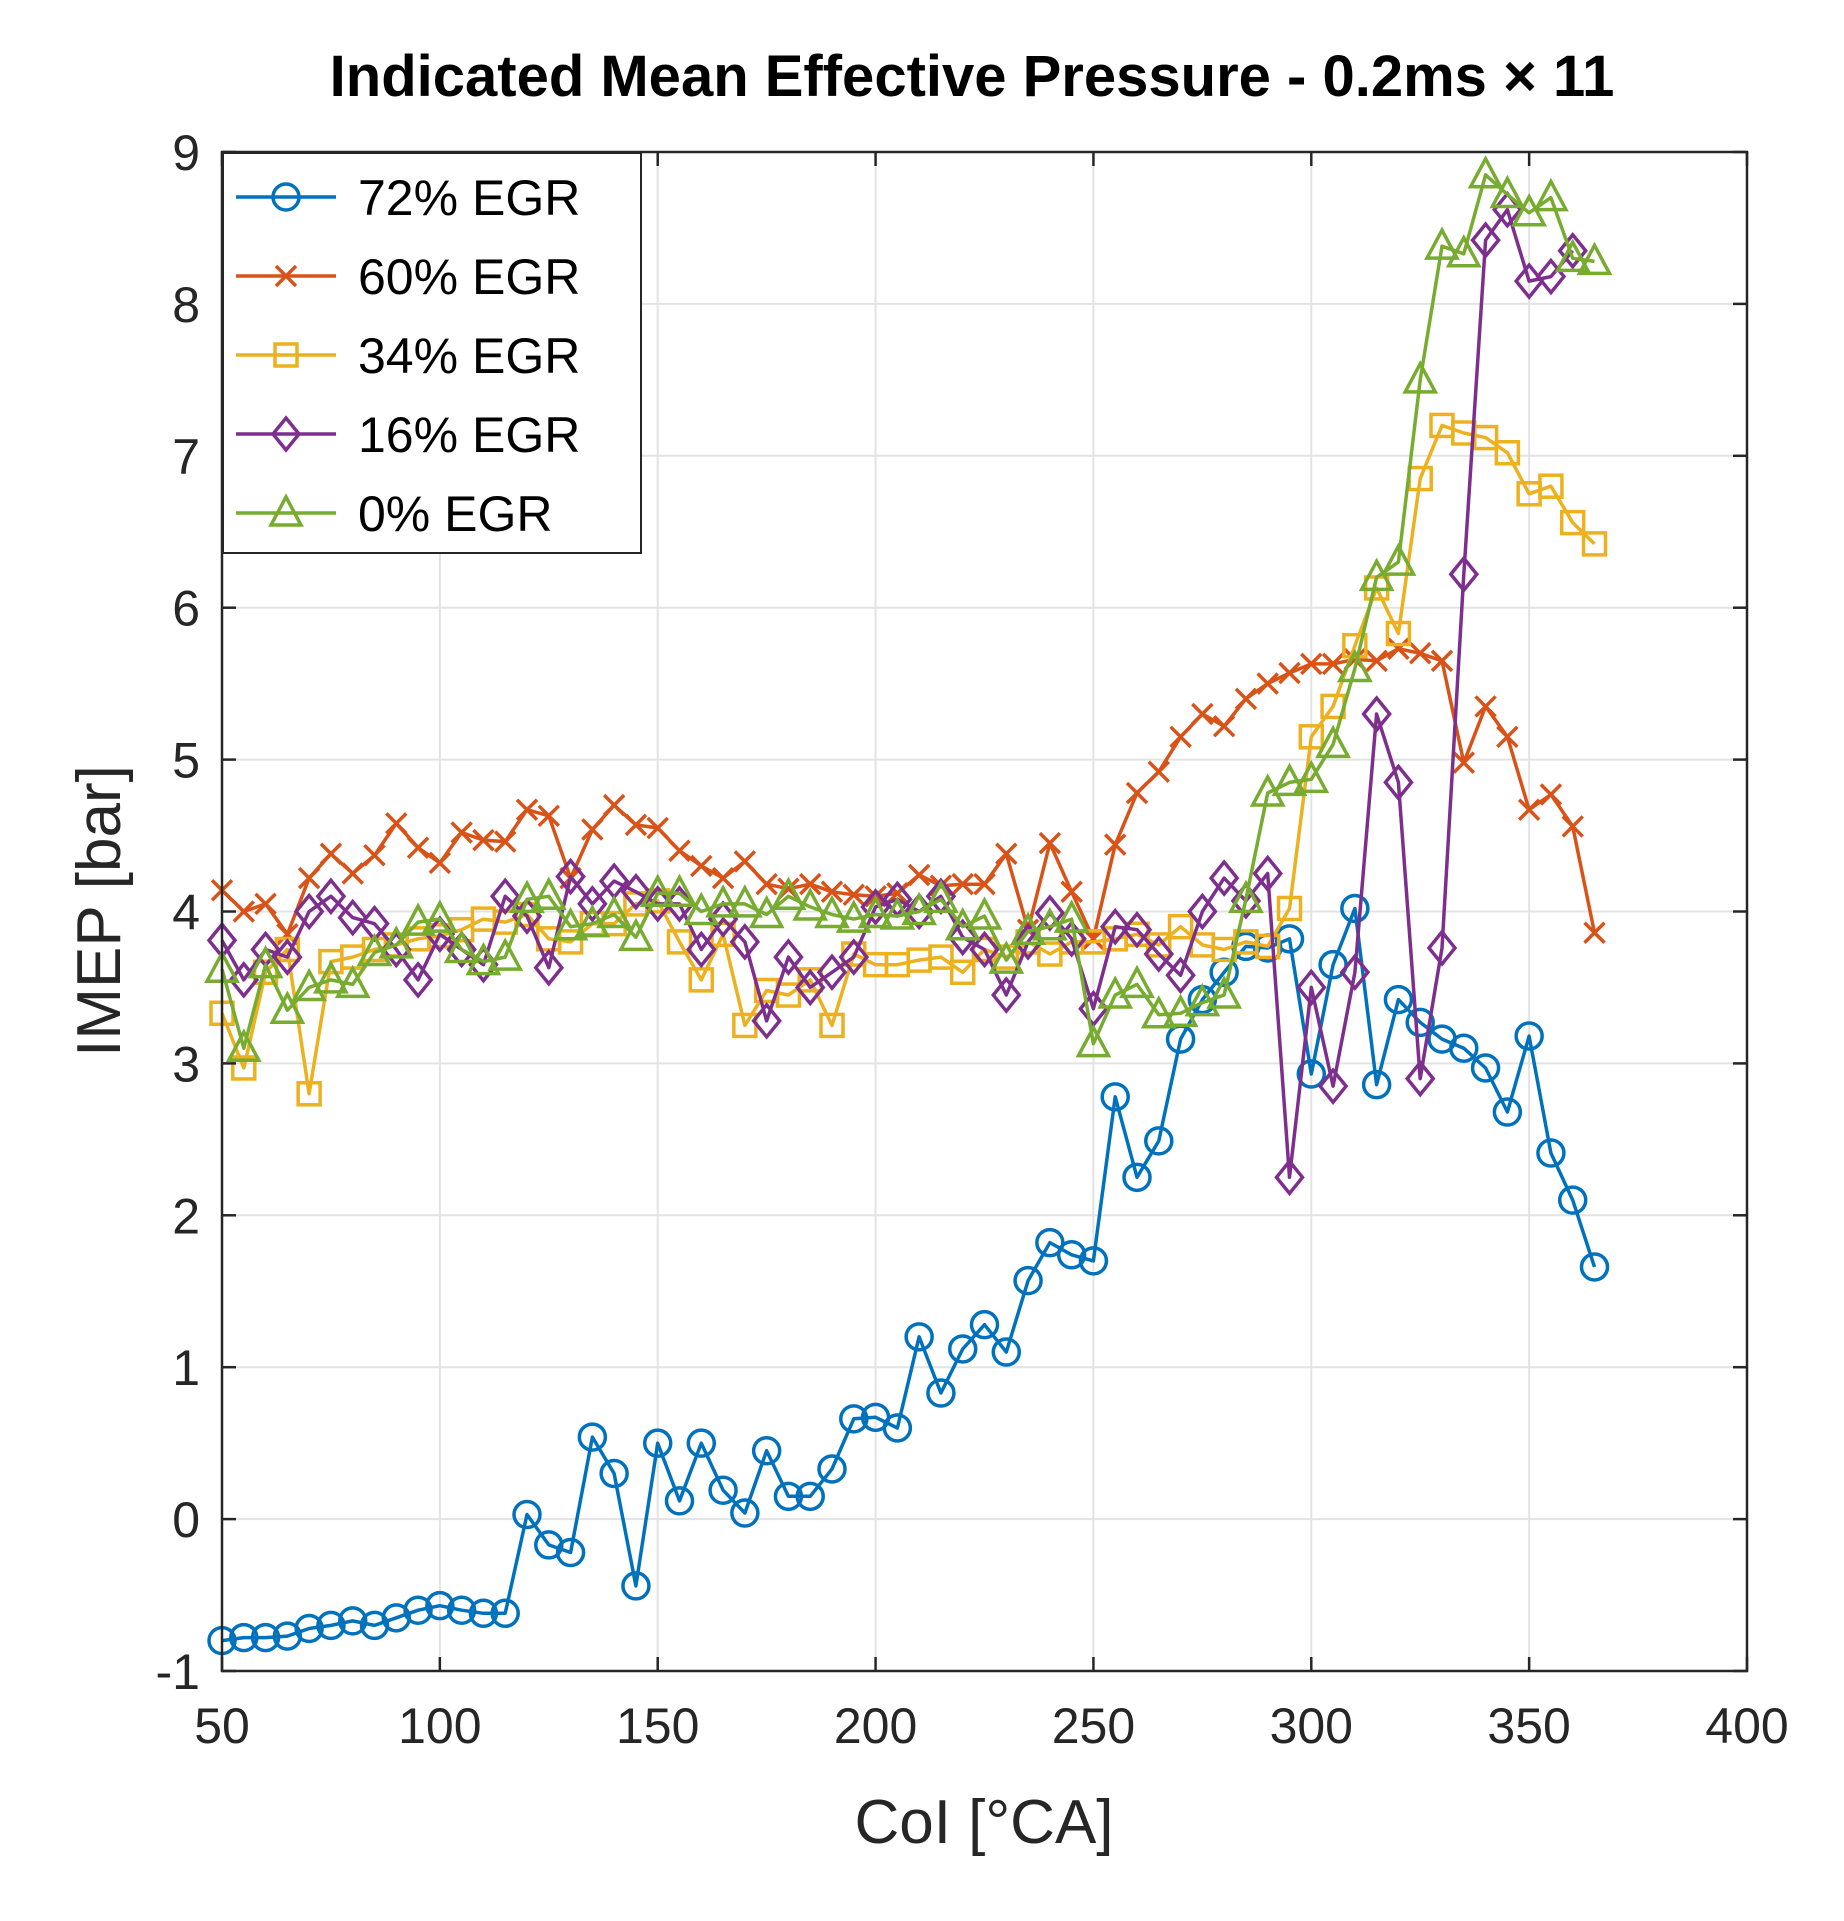 The height and width of the screenshot is (1921, 1844). Describe the element at coordinates (432, 353) in the screenshot. I see `legend-box` at that location.